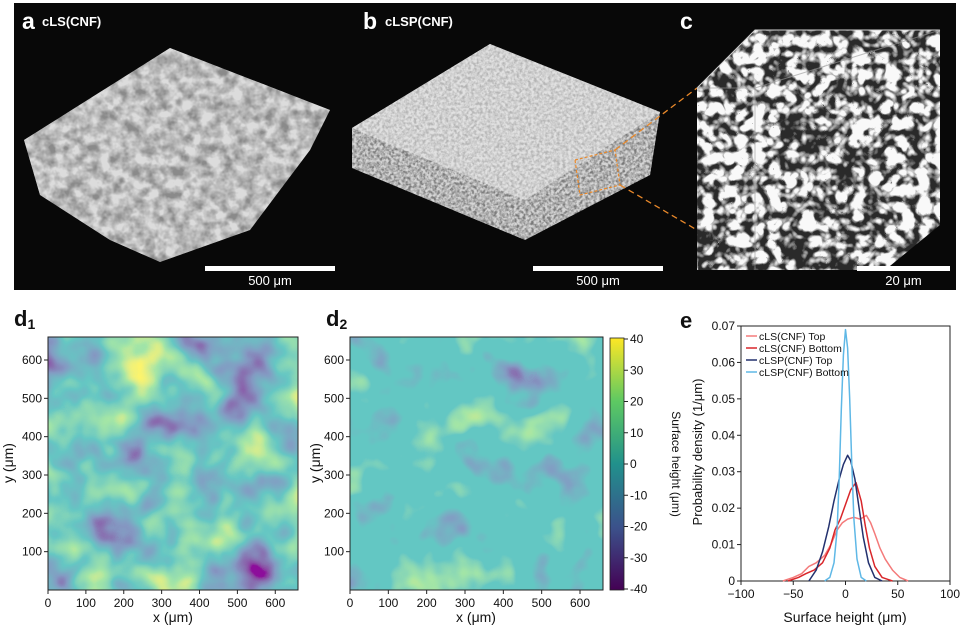 The width and height of the screenshot is (965, 632). Describe the element at coordinates (800, 349) in the screenshot. I see `legend-label-2: cLS(CNF) Bottom` at that location.